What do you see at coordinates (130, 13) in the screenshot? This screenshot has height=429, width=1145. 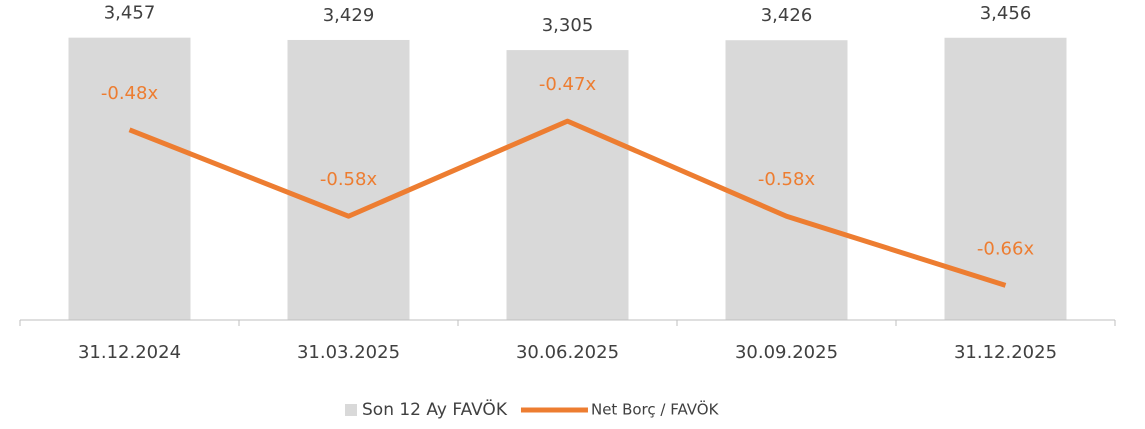 I see `bar-value-label: 3,457` at bounding box center [130, 13].